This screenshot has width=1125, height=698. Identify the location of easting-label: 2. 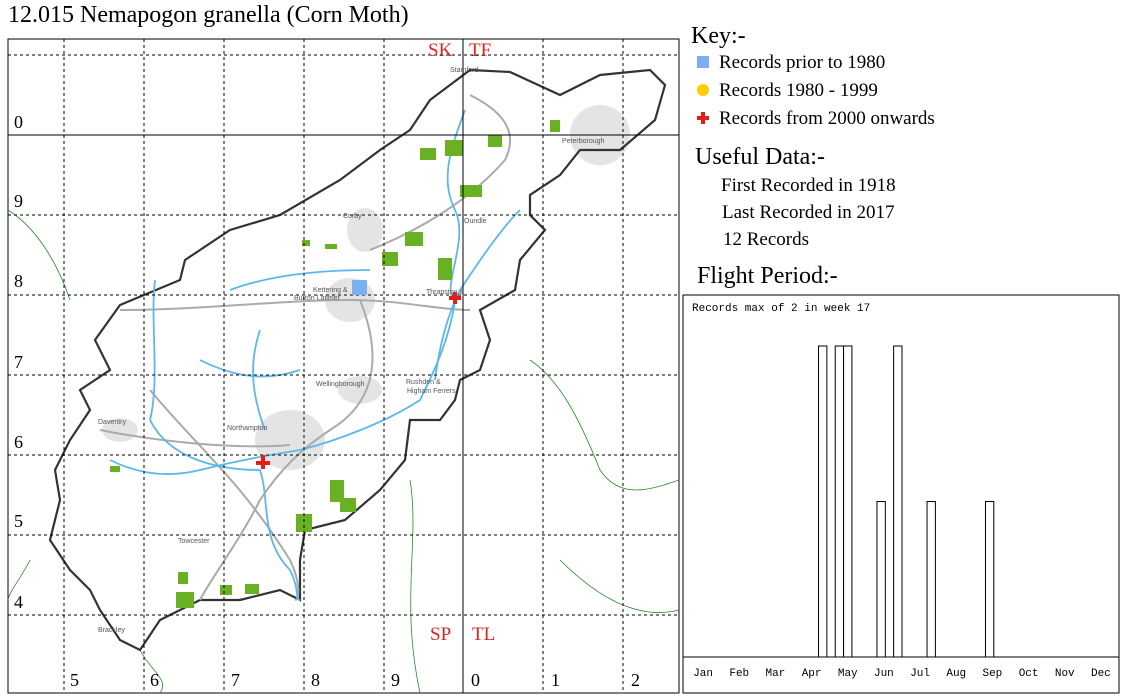
(635, 680).